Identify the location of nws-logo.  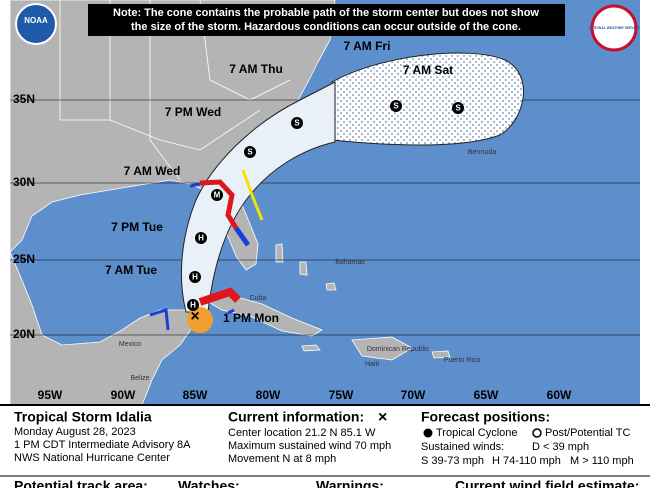
(614, 28).